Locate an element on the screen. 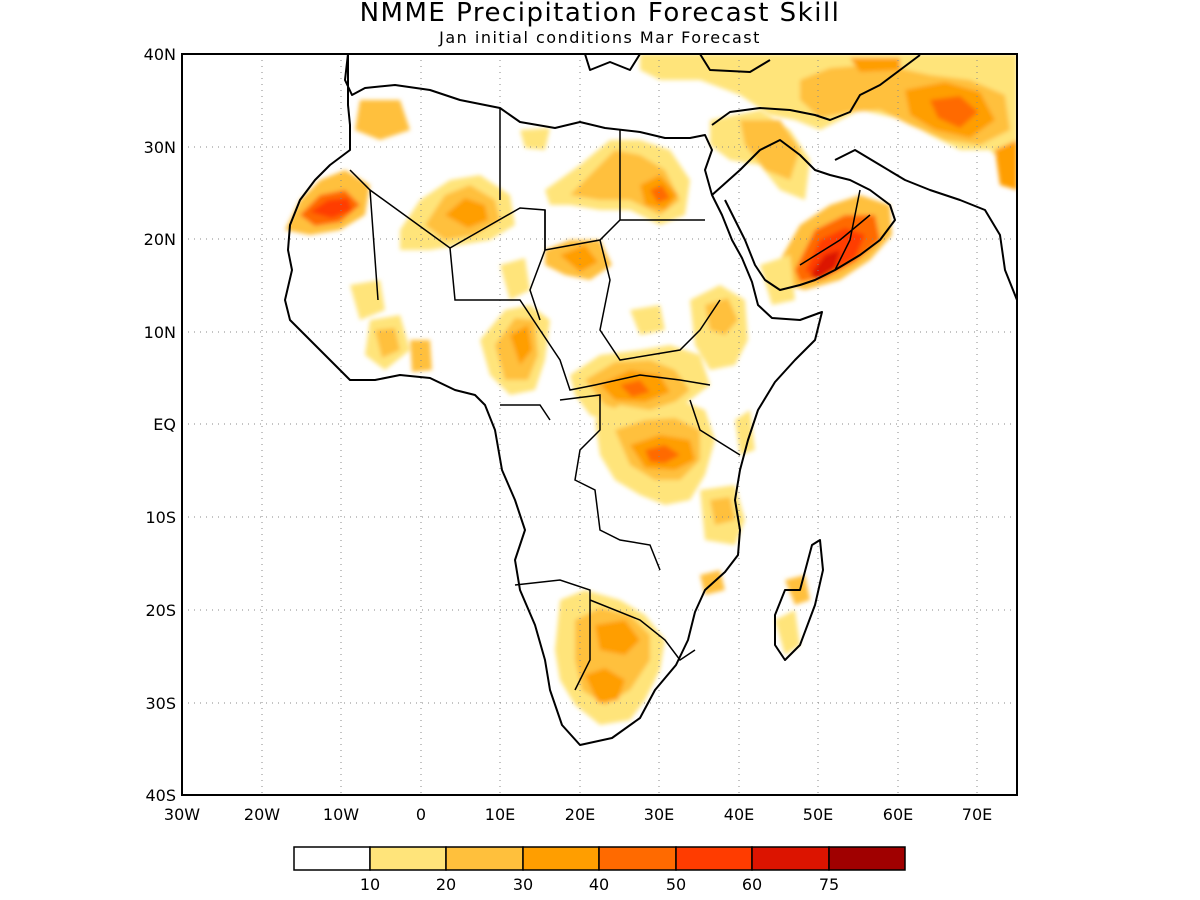 This screenshot has width=1200, height=900. lon-label: 70E is located at coordinates (977, 814).